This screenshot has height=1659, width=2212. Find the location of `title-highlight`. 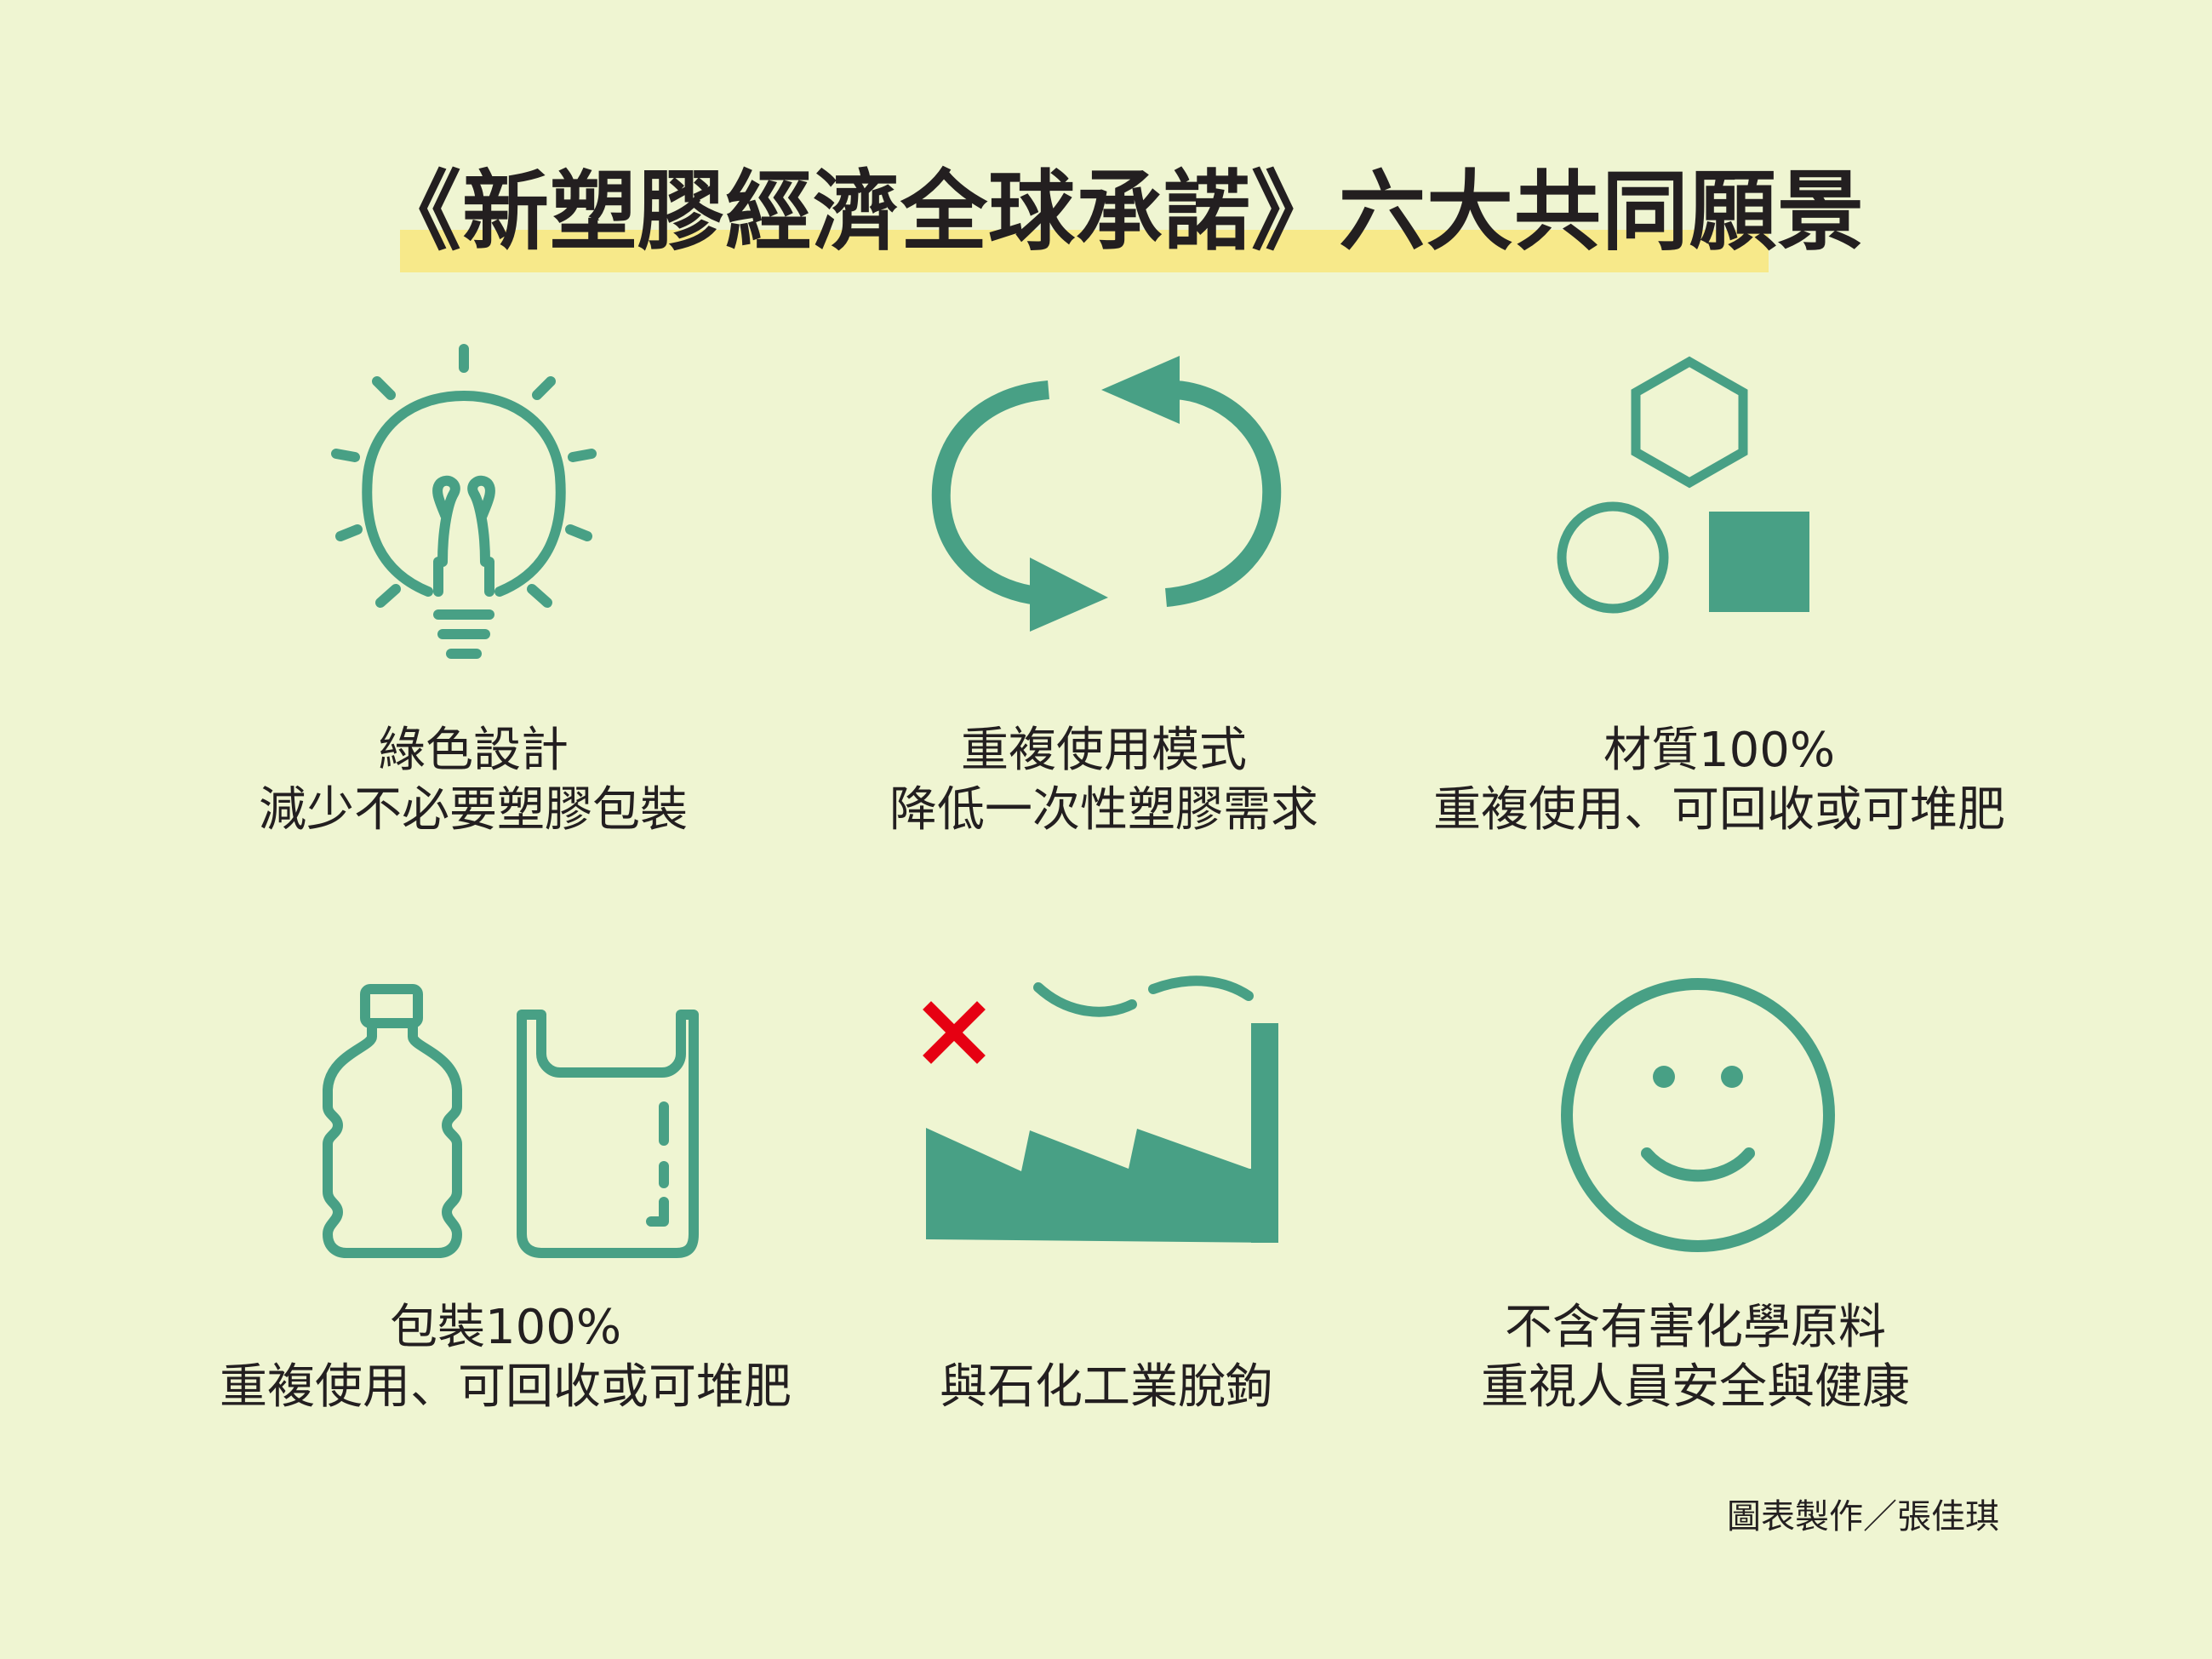

title-highlight is located at coordinates (1084, 251).